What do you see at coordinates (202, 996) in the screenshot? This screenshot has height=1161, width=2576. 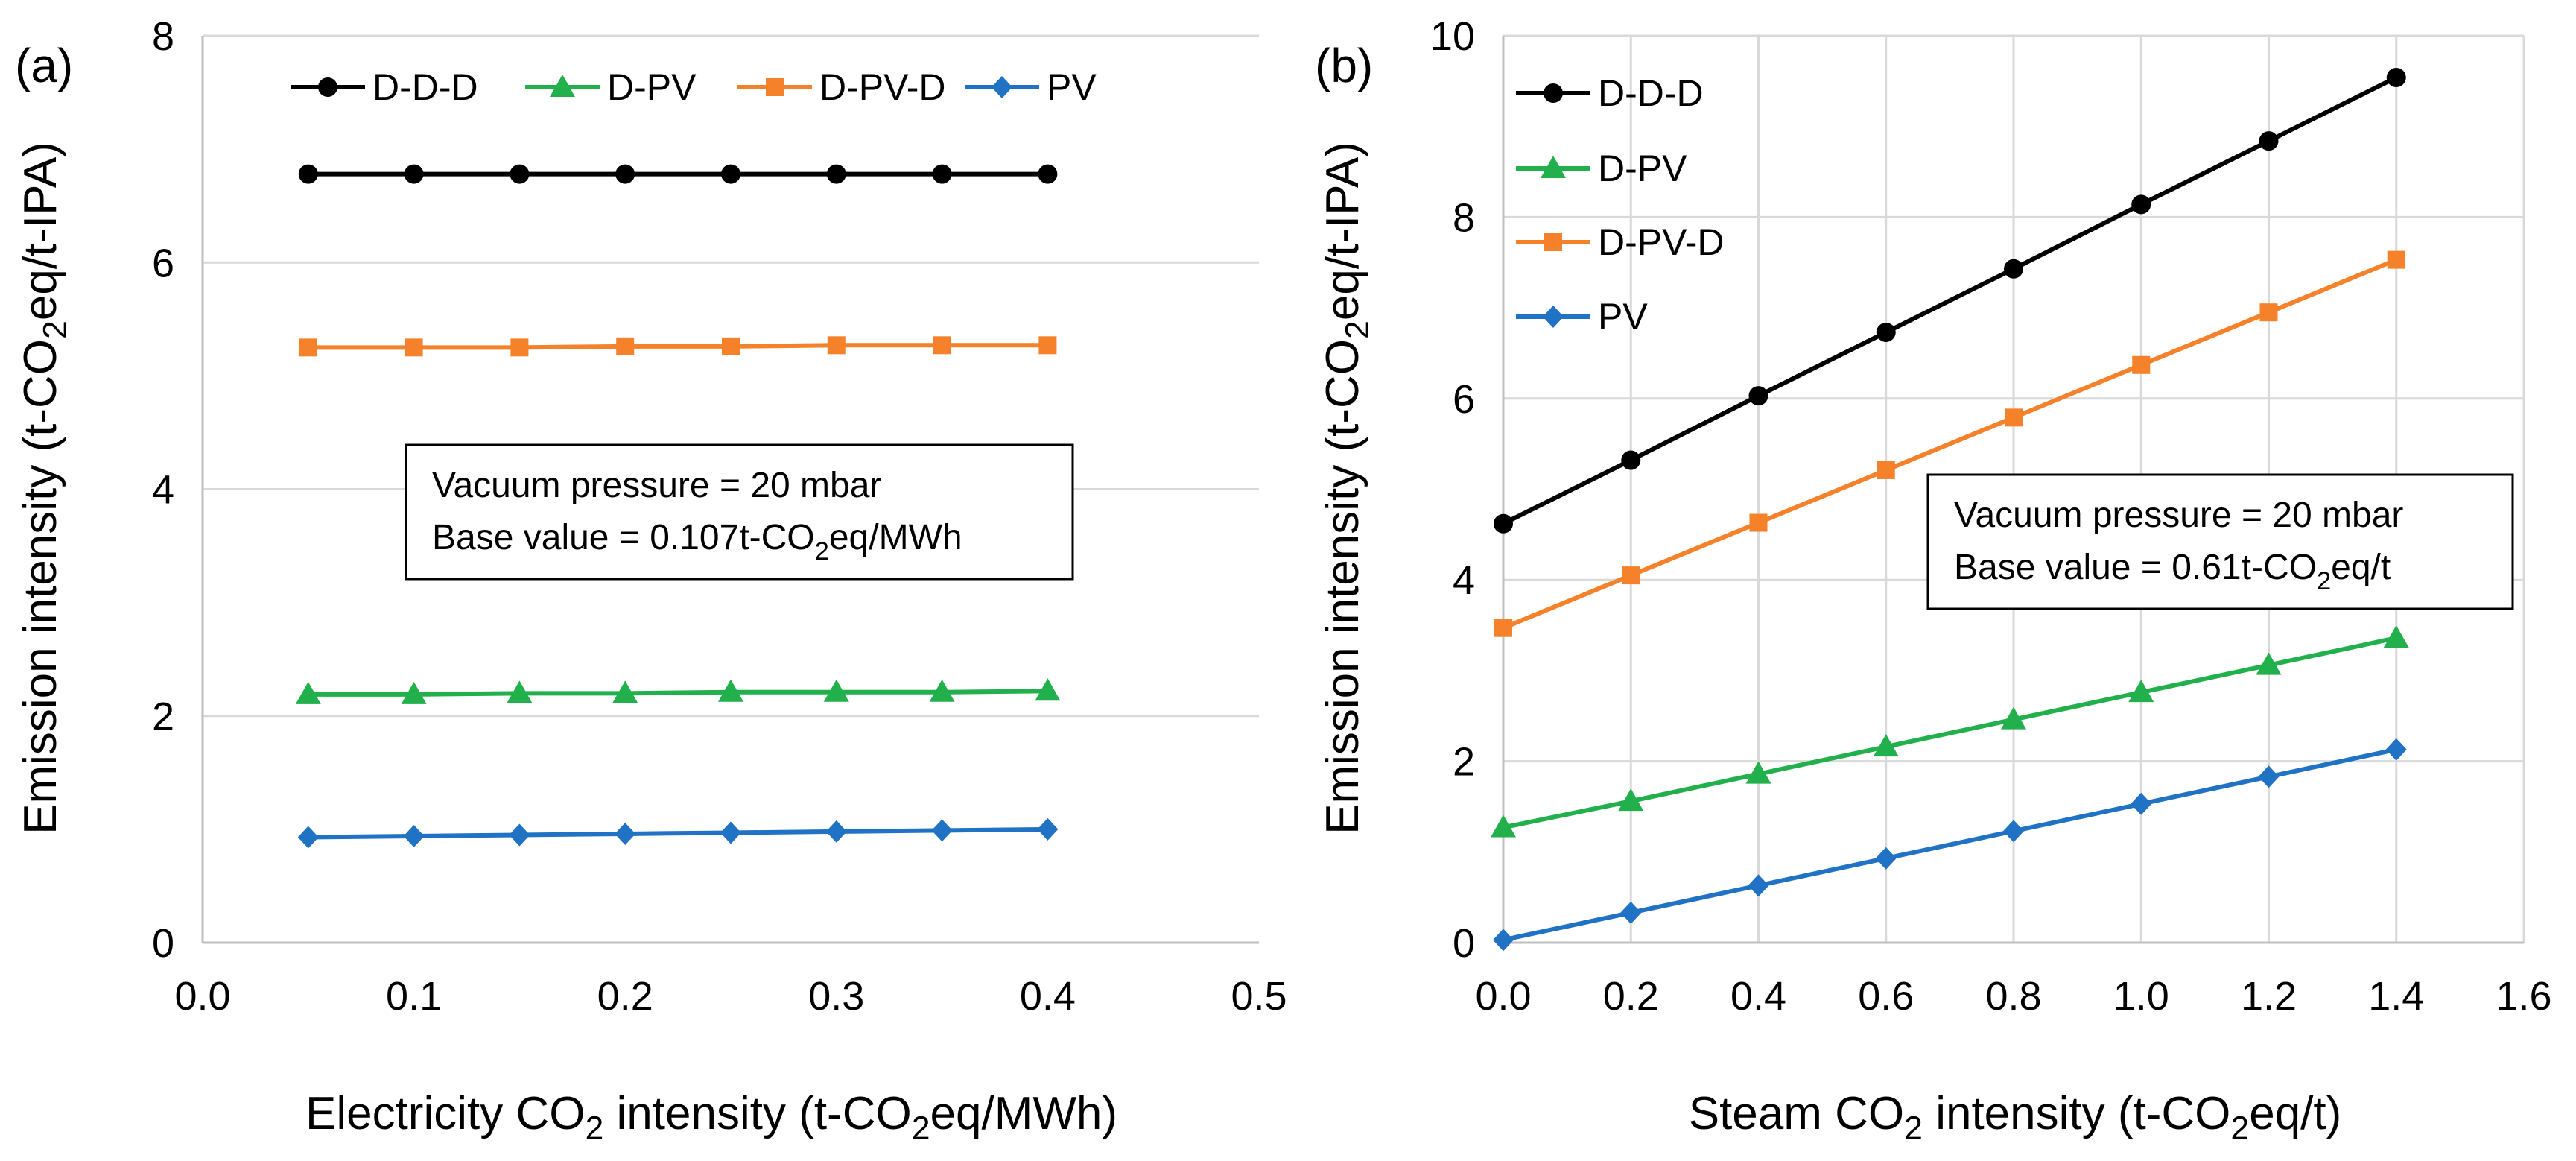 I see `x-tick-label: 0.0` at bounding box center [202, 996].